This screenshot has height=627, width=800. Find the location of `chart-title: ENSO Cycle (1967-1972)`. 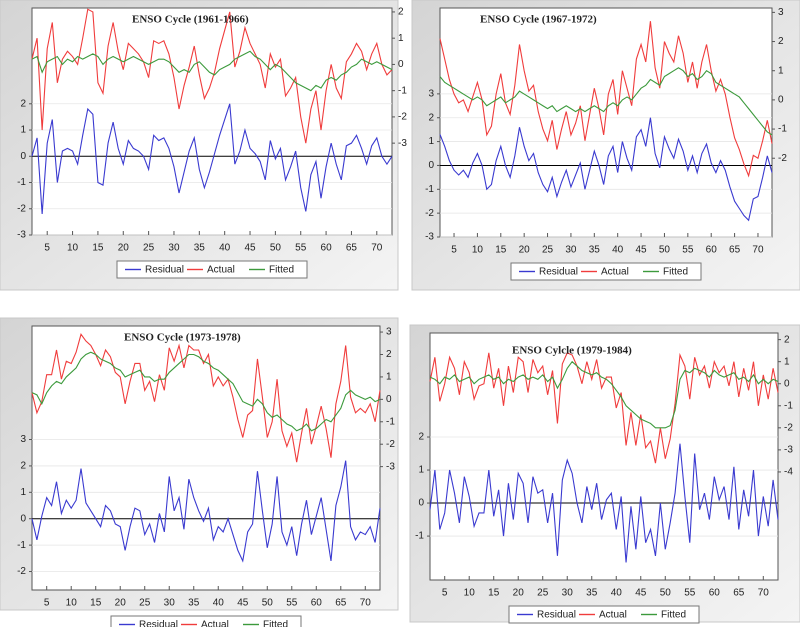

chart-title: ENSO Cycle (1967-1972) is located at coordinates (538, 20).